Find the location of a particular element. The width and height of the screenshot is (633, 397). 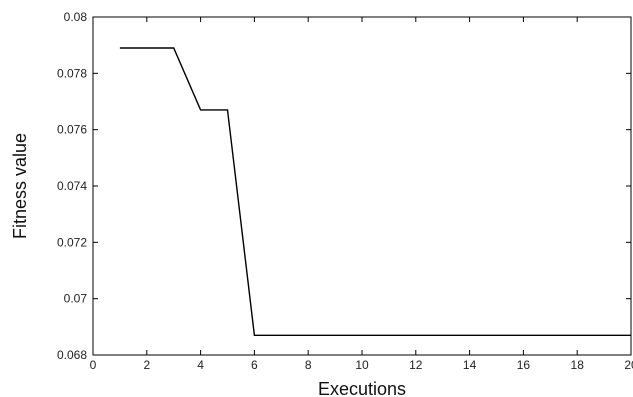

x-tick-label: 0 is located at coordinates (93, 365).